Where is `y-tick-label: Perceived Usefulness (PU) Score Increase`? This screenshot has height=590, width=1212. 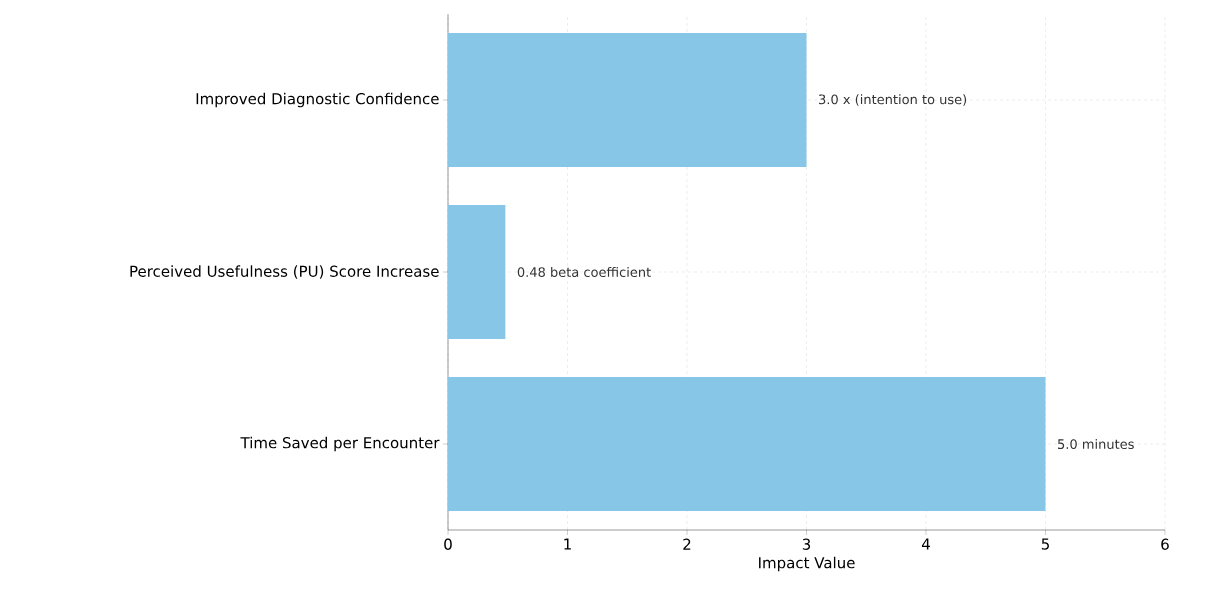 y-tick-label: Perceived Usefulness (PU) Score Increase is located at coordinates (284, 272).